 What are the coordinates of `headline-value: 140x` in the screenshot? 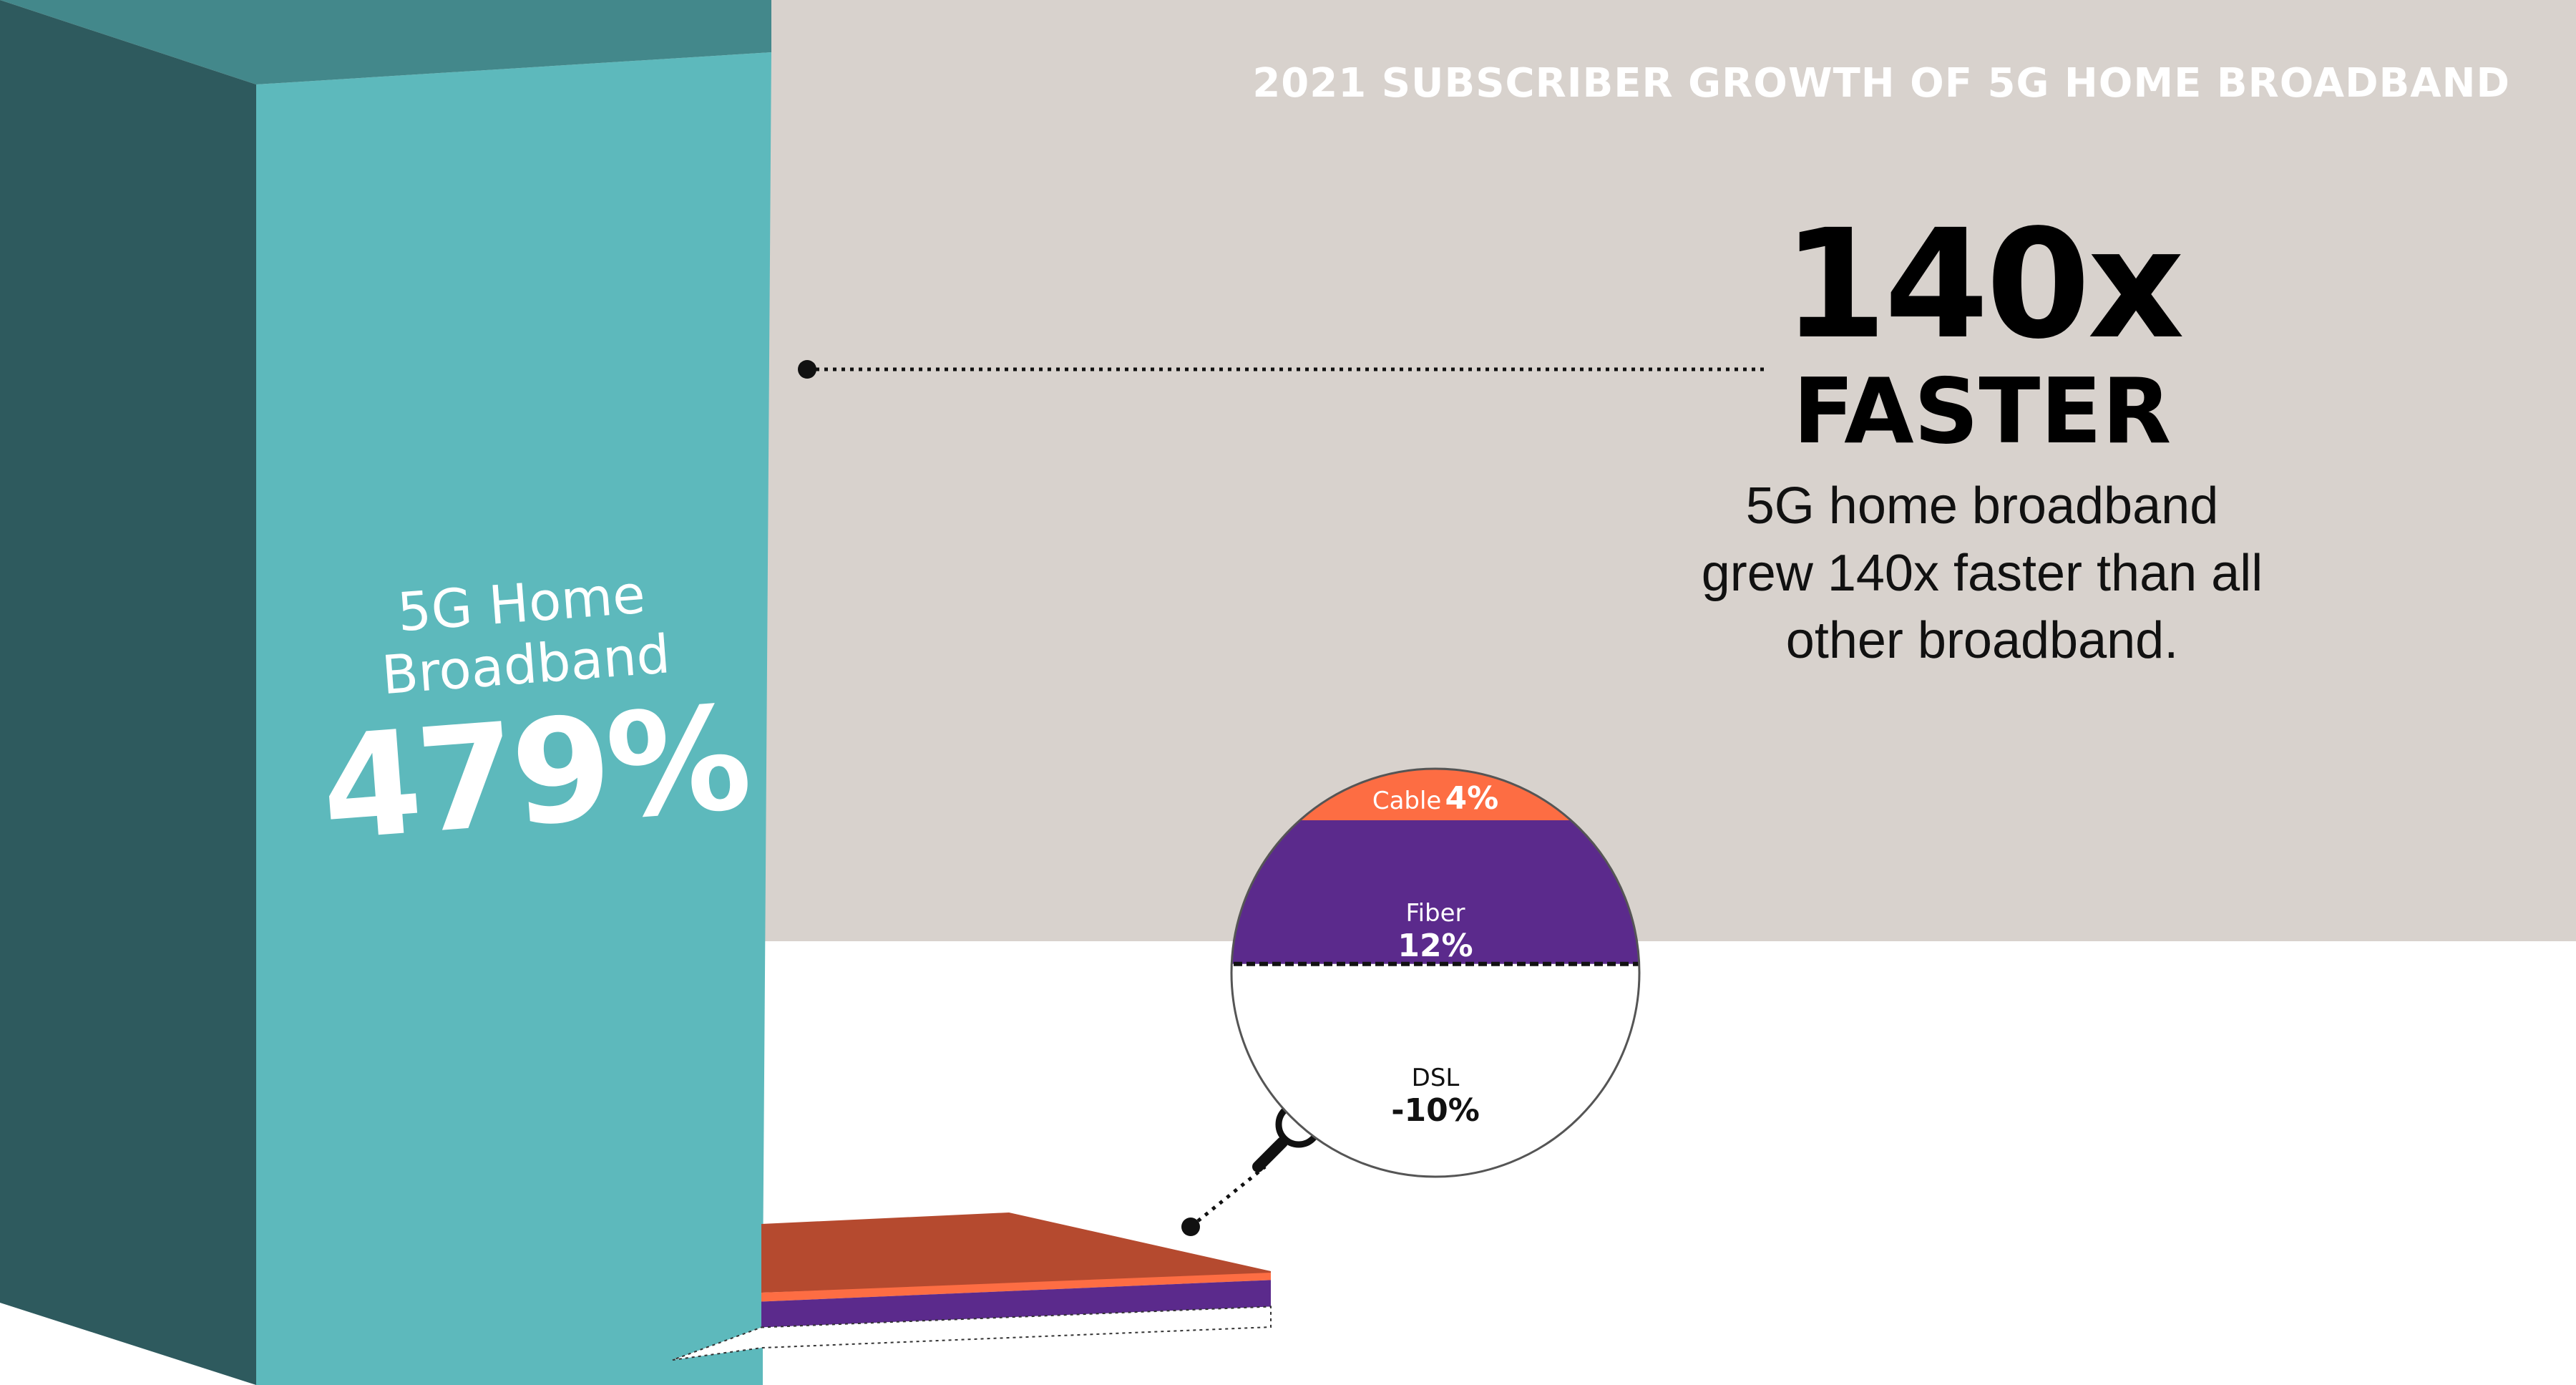 It's located at (1983, 284).